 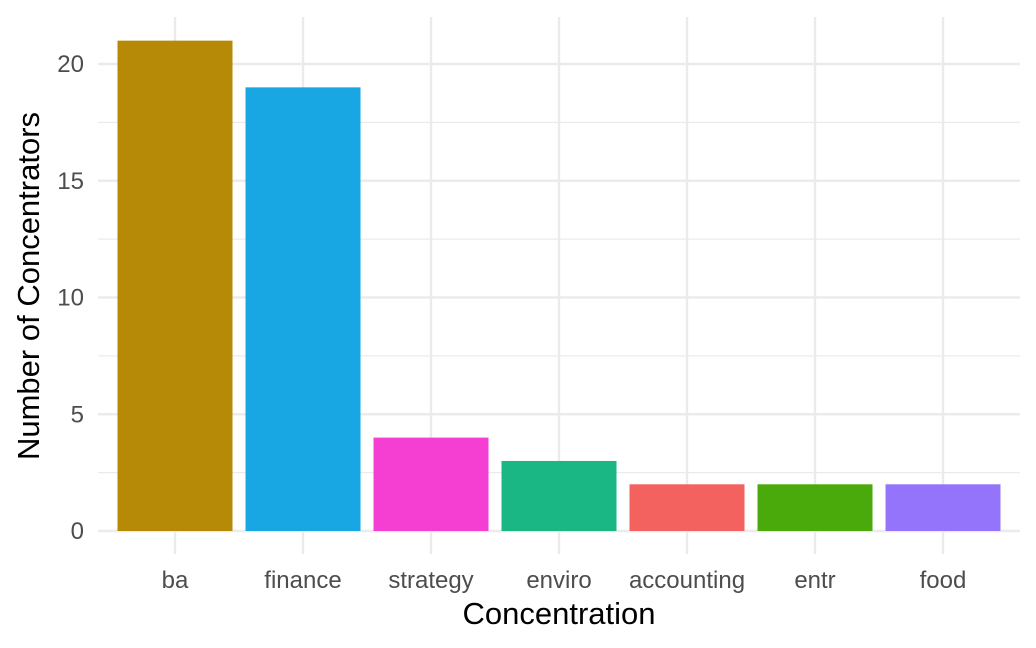 I want to click on x-tick-label: food, so click(x=943, y=580).